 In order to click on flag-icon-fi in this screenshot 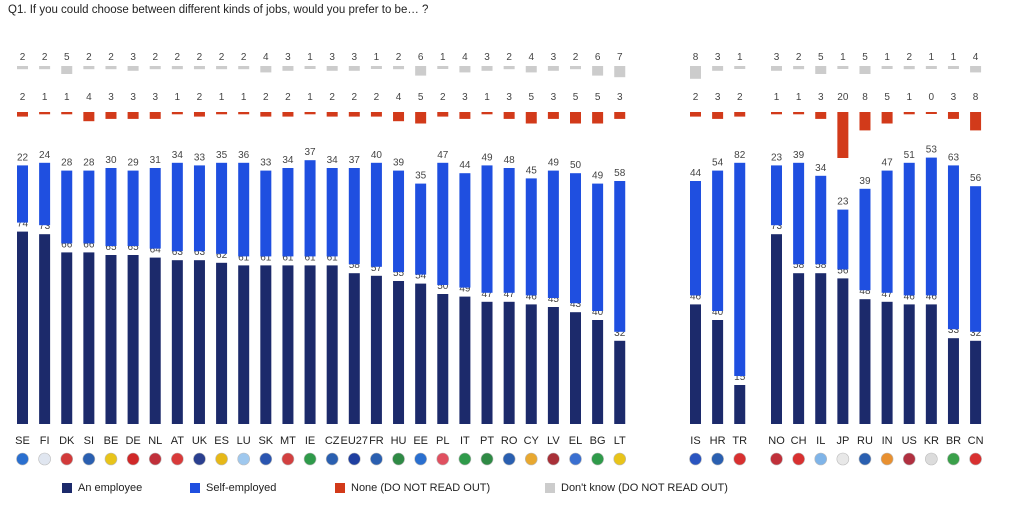, I will do `click(44, 459)`.